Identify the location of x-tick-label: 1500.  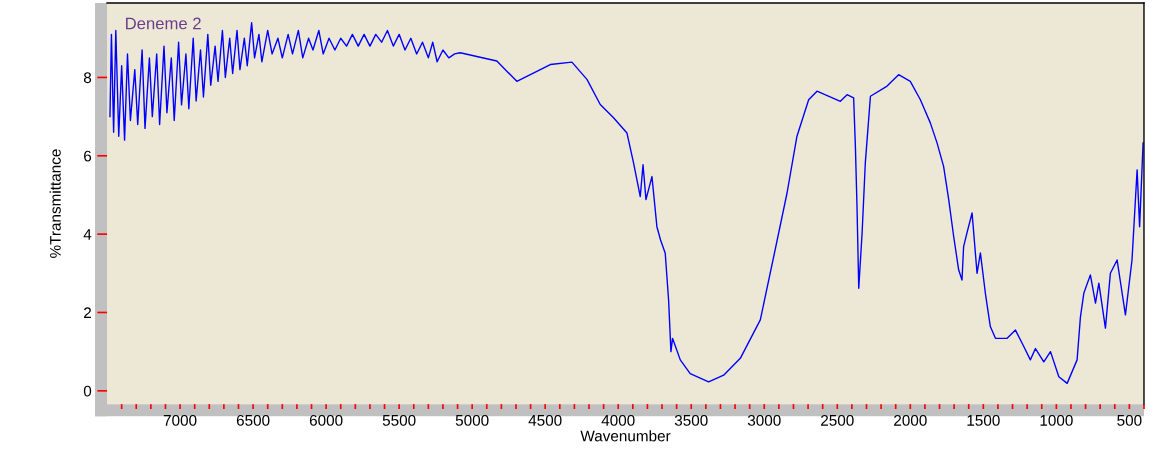
(983, 420).